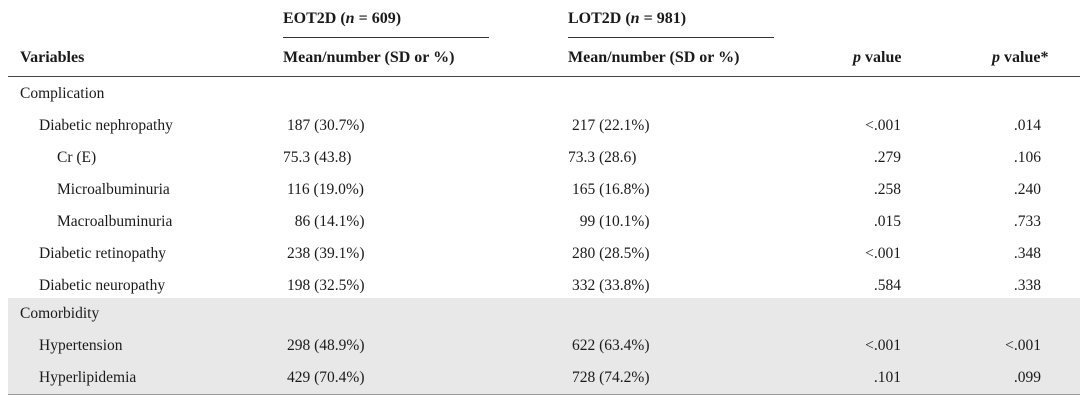  Describe the element at coordinates (611, 221) in the screenshot. I see `row-lot-value: 99 (10.1%)` at that location.